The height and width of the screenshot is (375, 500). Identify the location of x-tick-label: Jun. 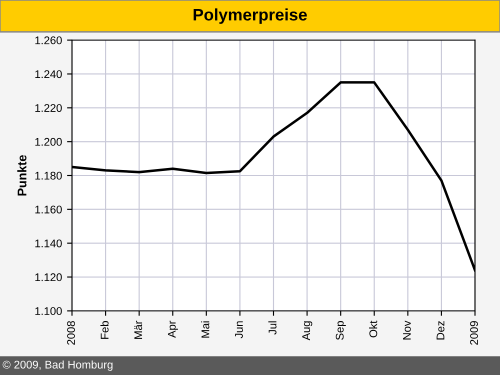
(239, 329).